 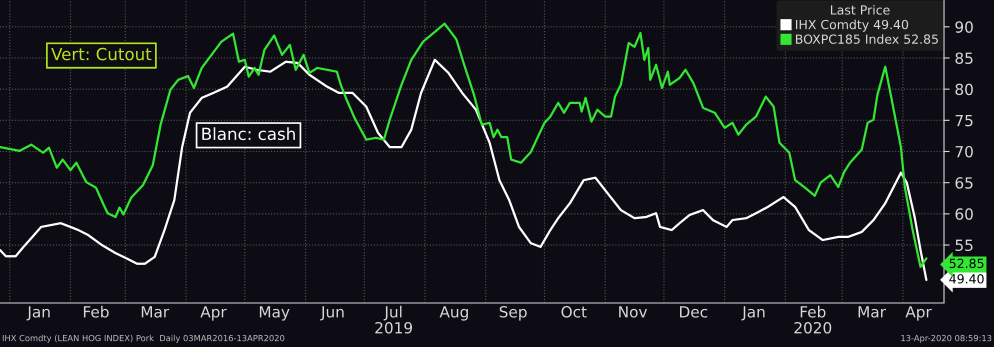 I want to click on y-tick-label: 65, so click(x=964, y=183).